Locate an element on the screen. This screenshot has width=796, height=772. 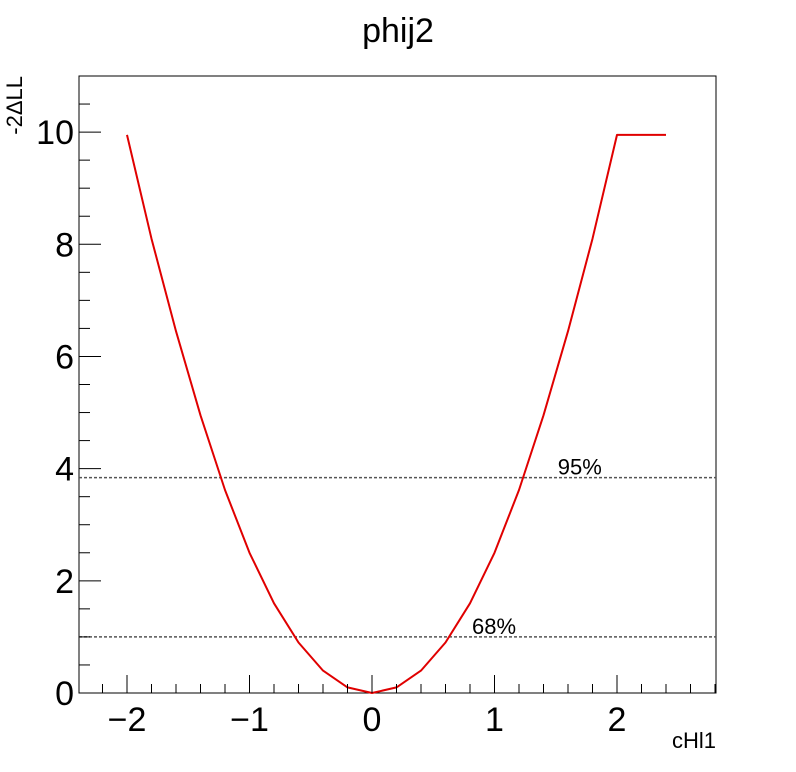
y-tick-label: 6 is located at coordinates (64, 357).